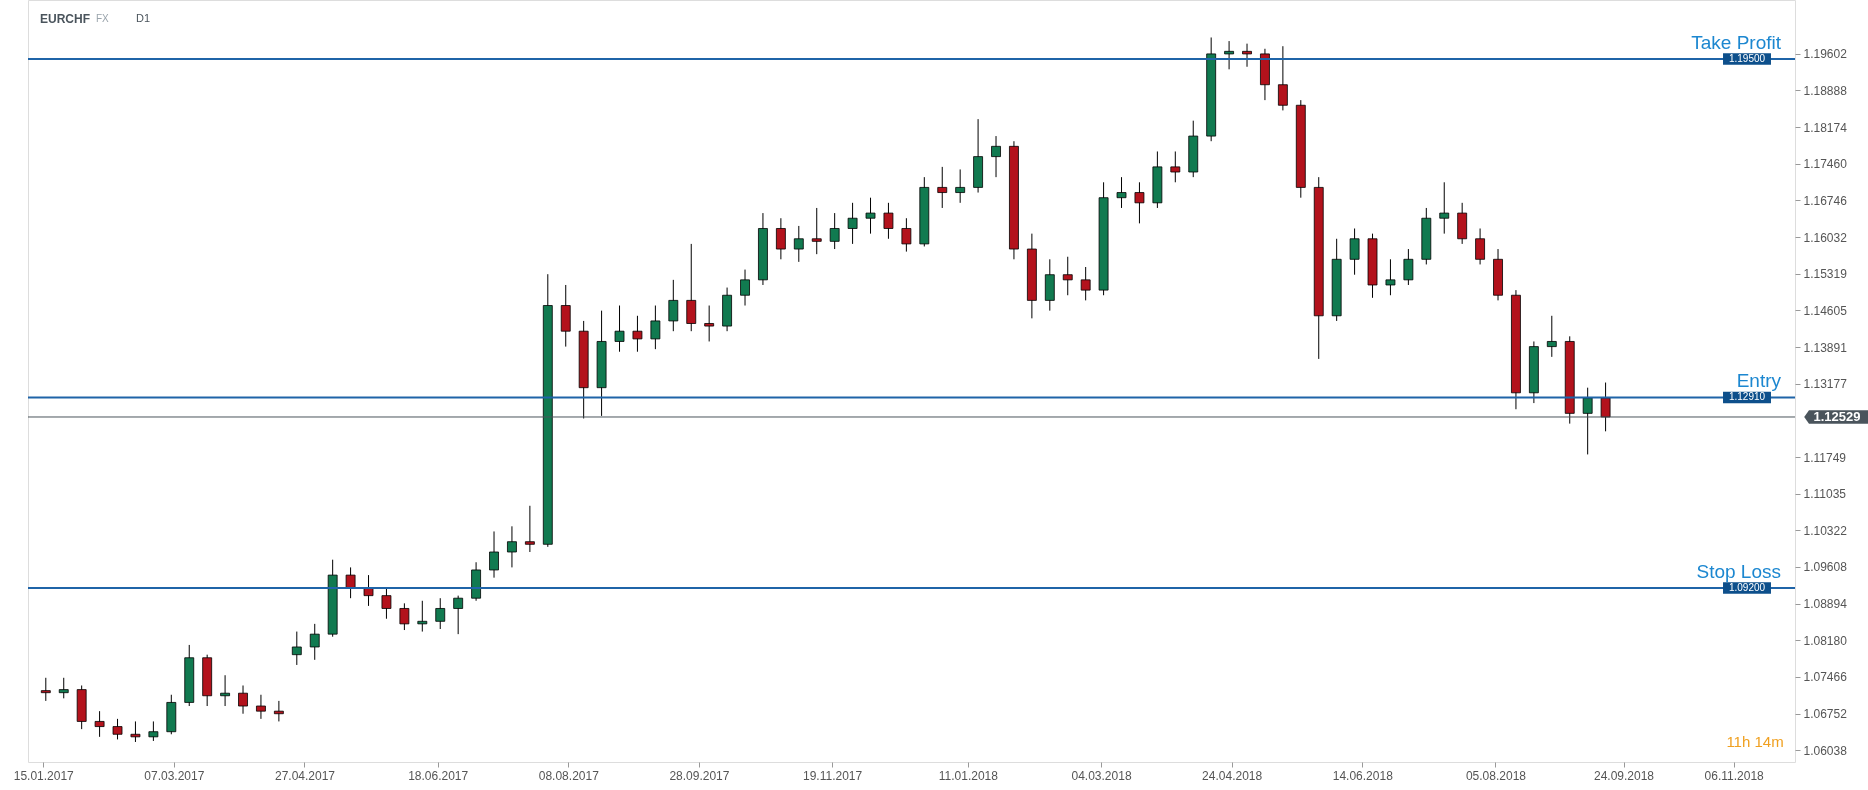 The width and height of the screenshot is (1868, 790). What do you see at coordinates (968, 775) in the screenshot?
I see `x-tick-label: 11.01.2018` at bounding box center [968, 775].